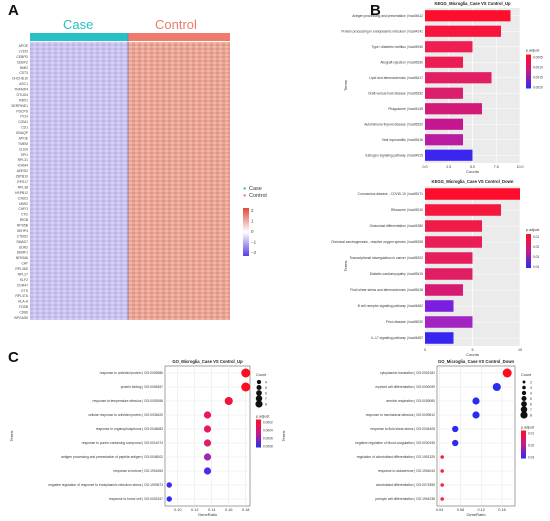 The height and width of the screenshot is (521, 550). What do you see at coordinates (24, 149) in the screenshot?
I see `gene-label: CLEN` at bounding box center [24, 149].